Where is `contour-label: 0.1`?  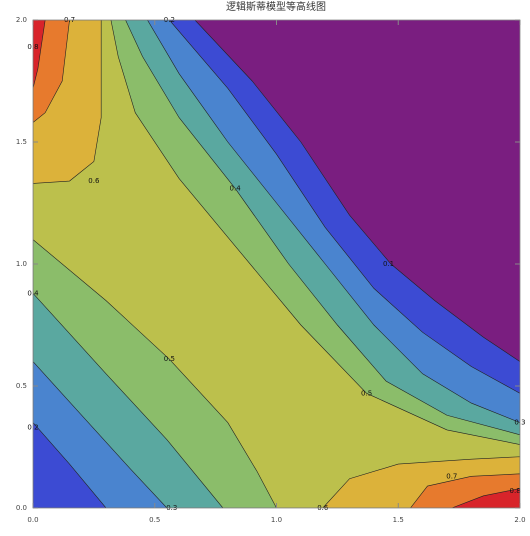 contour-label: 0.1 is located at coordinates (388, 264).